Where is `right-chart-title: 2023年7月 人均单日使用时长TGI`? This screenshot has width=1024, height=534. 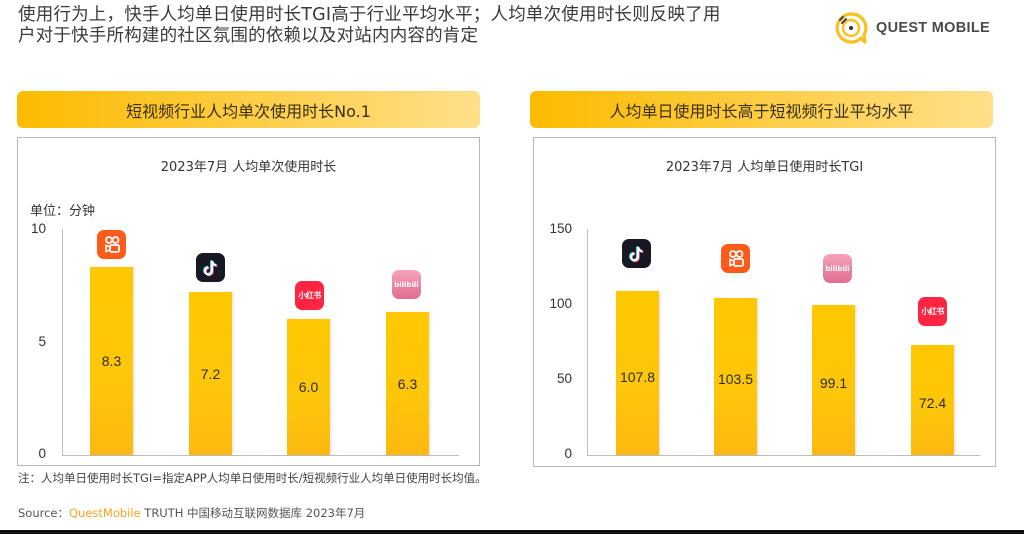
right-chart-title: 2023年7月 人均单日使用时长TGI is located at coordinates (764, 167).